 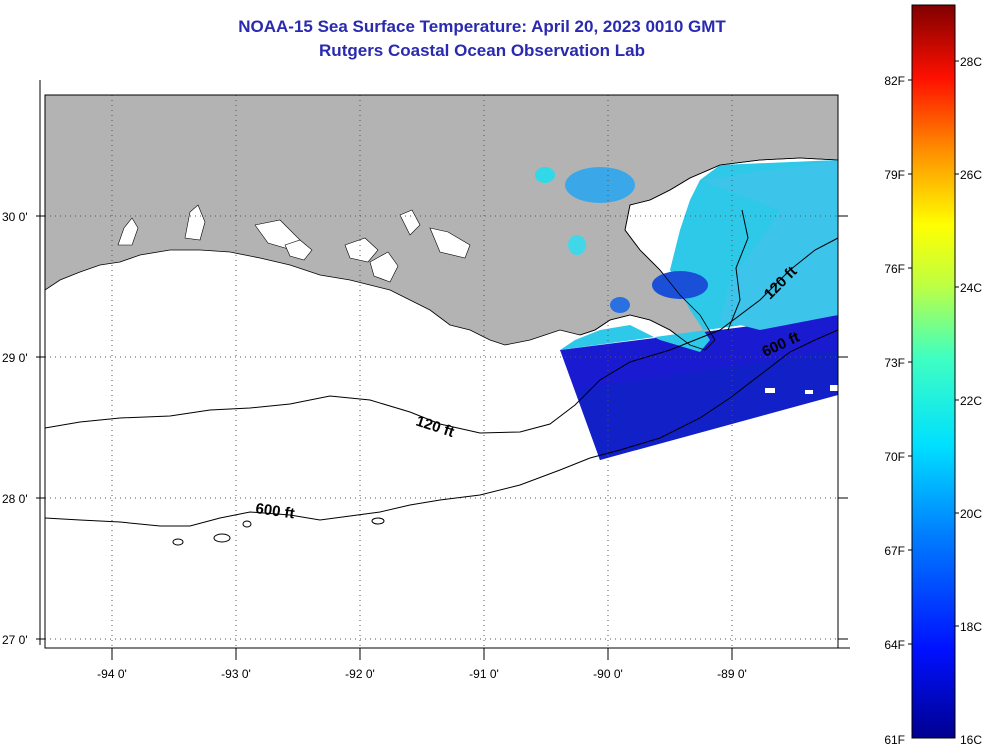 I want to click on contour-label-600ft-west: 600 ft, so click(x=274, y=511).